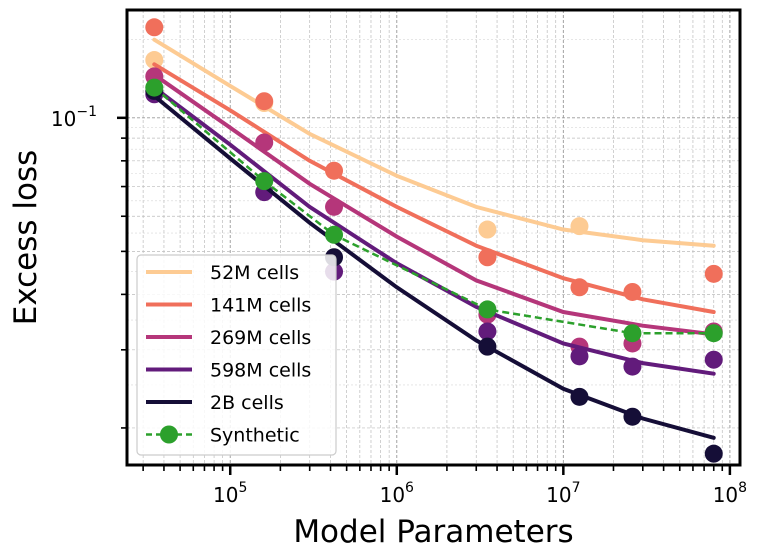  Describe the element at coordinates (260, 306) in the screenshot. I see `legend-label: 141M cells` at that location.